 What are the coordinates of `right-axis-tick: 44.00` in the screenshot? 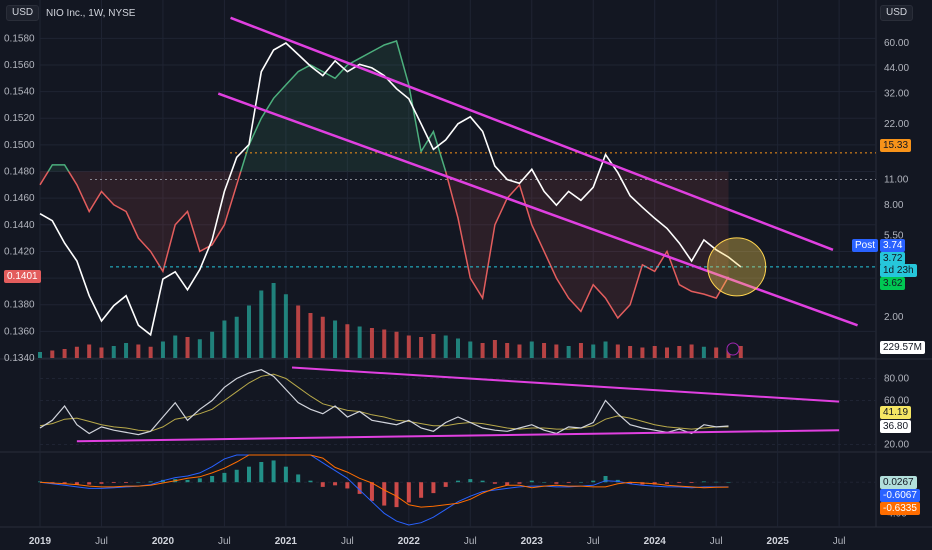 It's located at (896, 68).